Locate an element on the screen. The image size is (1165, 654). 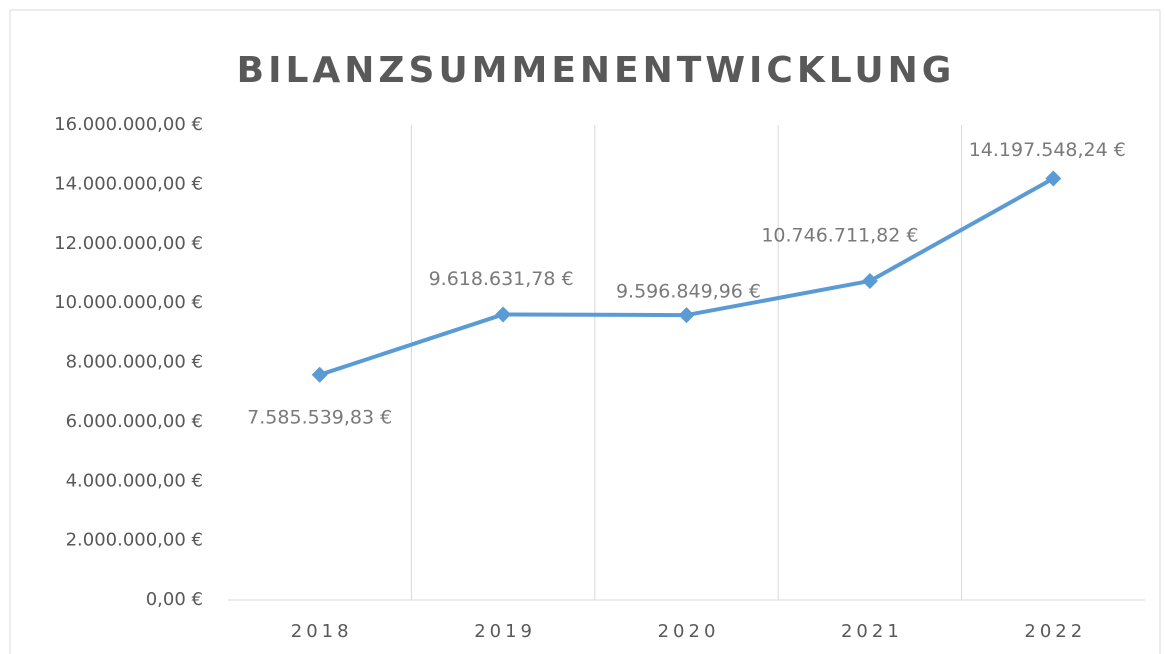
data-label: 7.585.539,83 € is located at coordinates (319, 417).